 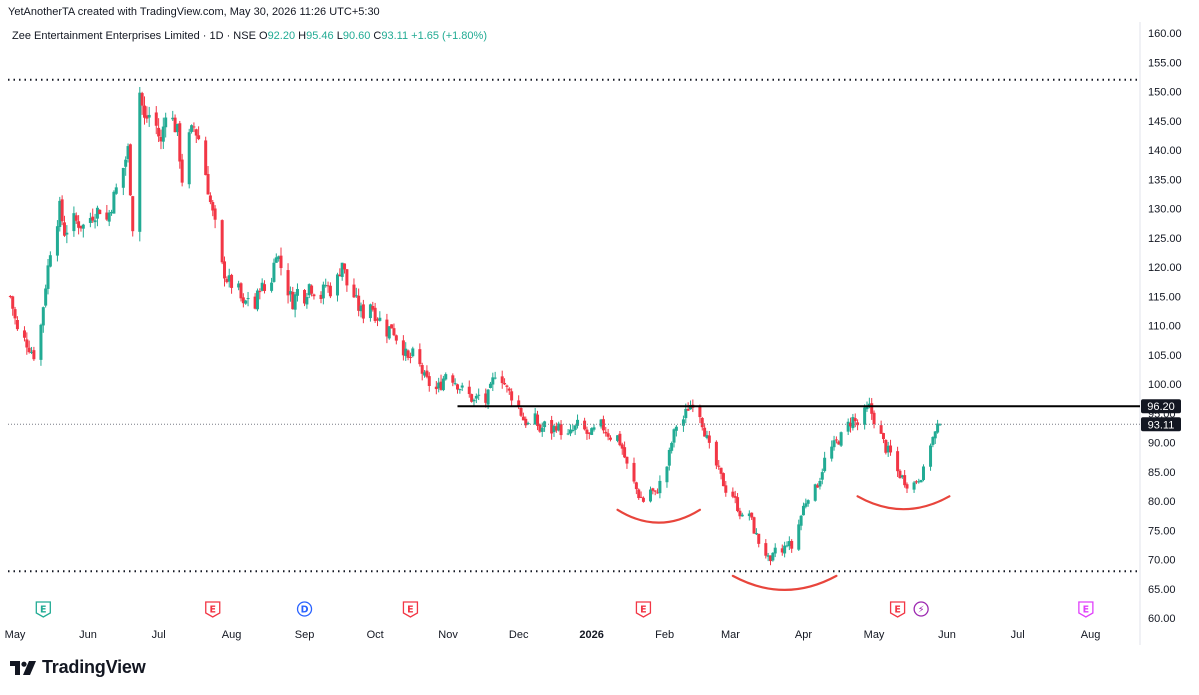 I want to click on time-tick-label: Oct, so click(x=375, y=635).